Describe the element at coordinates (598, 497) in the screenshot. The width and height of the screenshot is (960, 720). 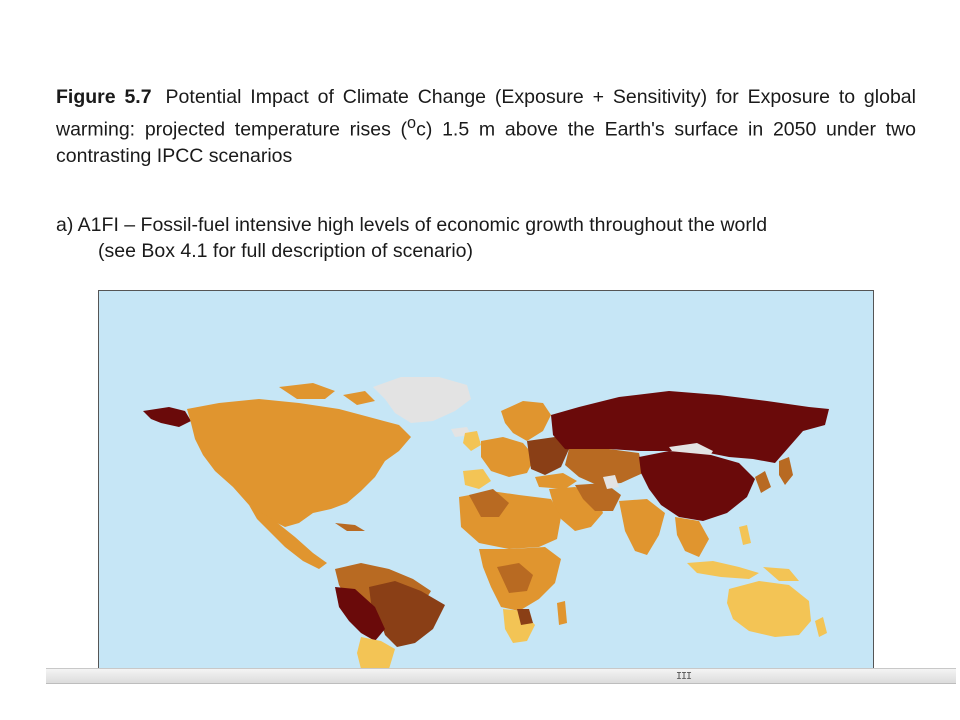
I see `region-iran` at that location.